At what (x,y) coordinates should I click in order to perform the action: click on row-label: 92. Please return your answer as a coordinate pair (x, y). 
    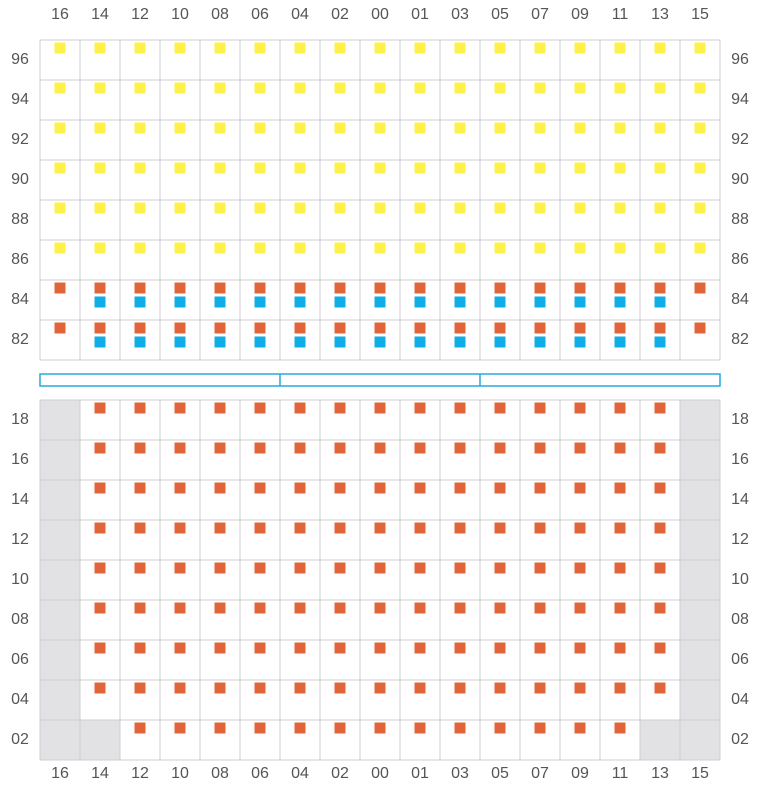
    Looking at the image, I should click on (740, 139).